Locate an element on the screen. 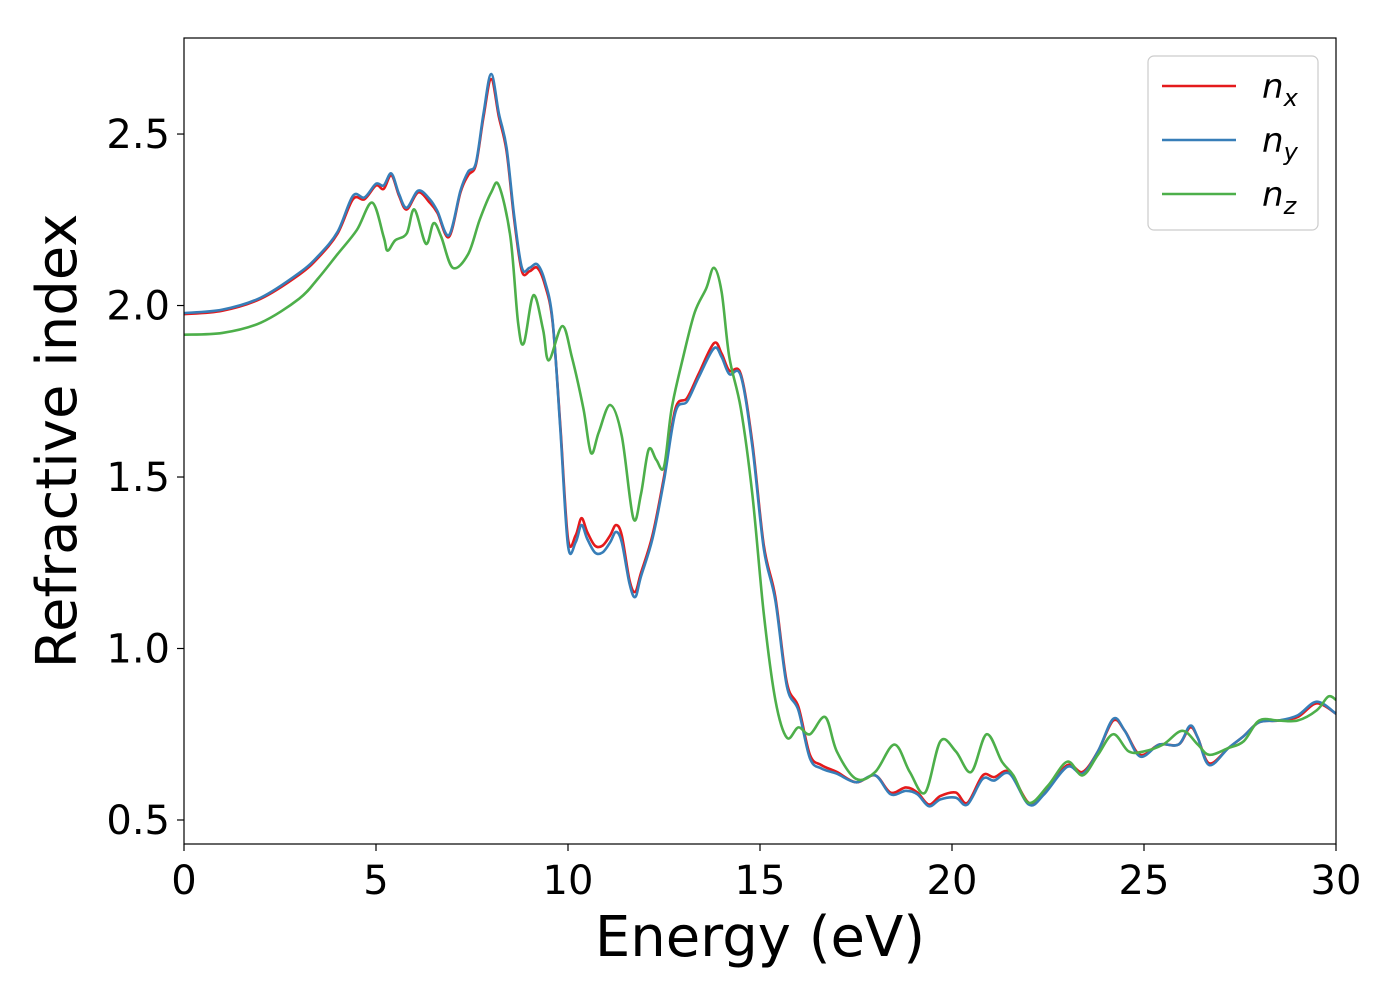 The width and height of the screenshot is (1400, 1000). x-tick-label: 30 is located at coordinates (1336, 881).